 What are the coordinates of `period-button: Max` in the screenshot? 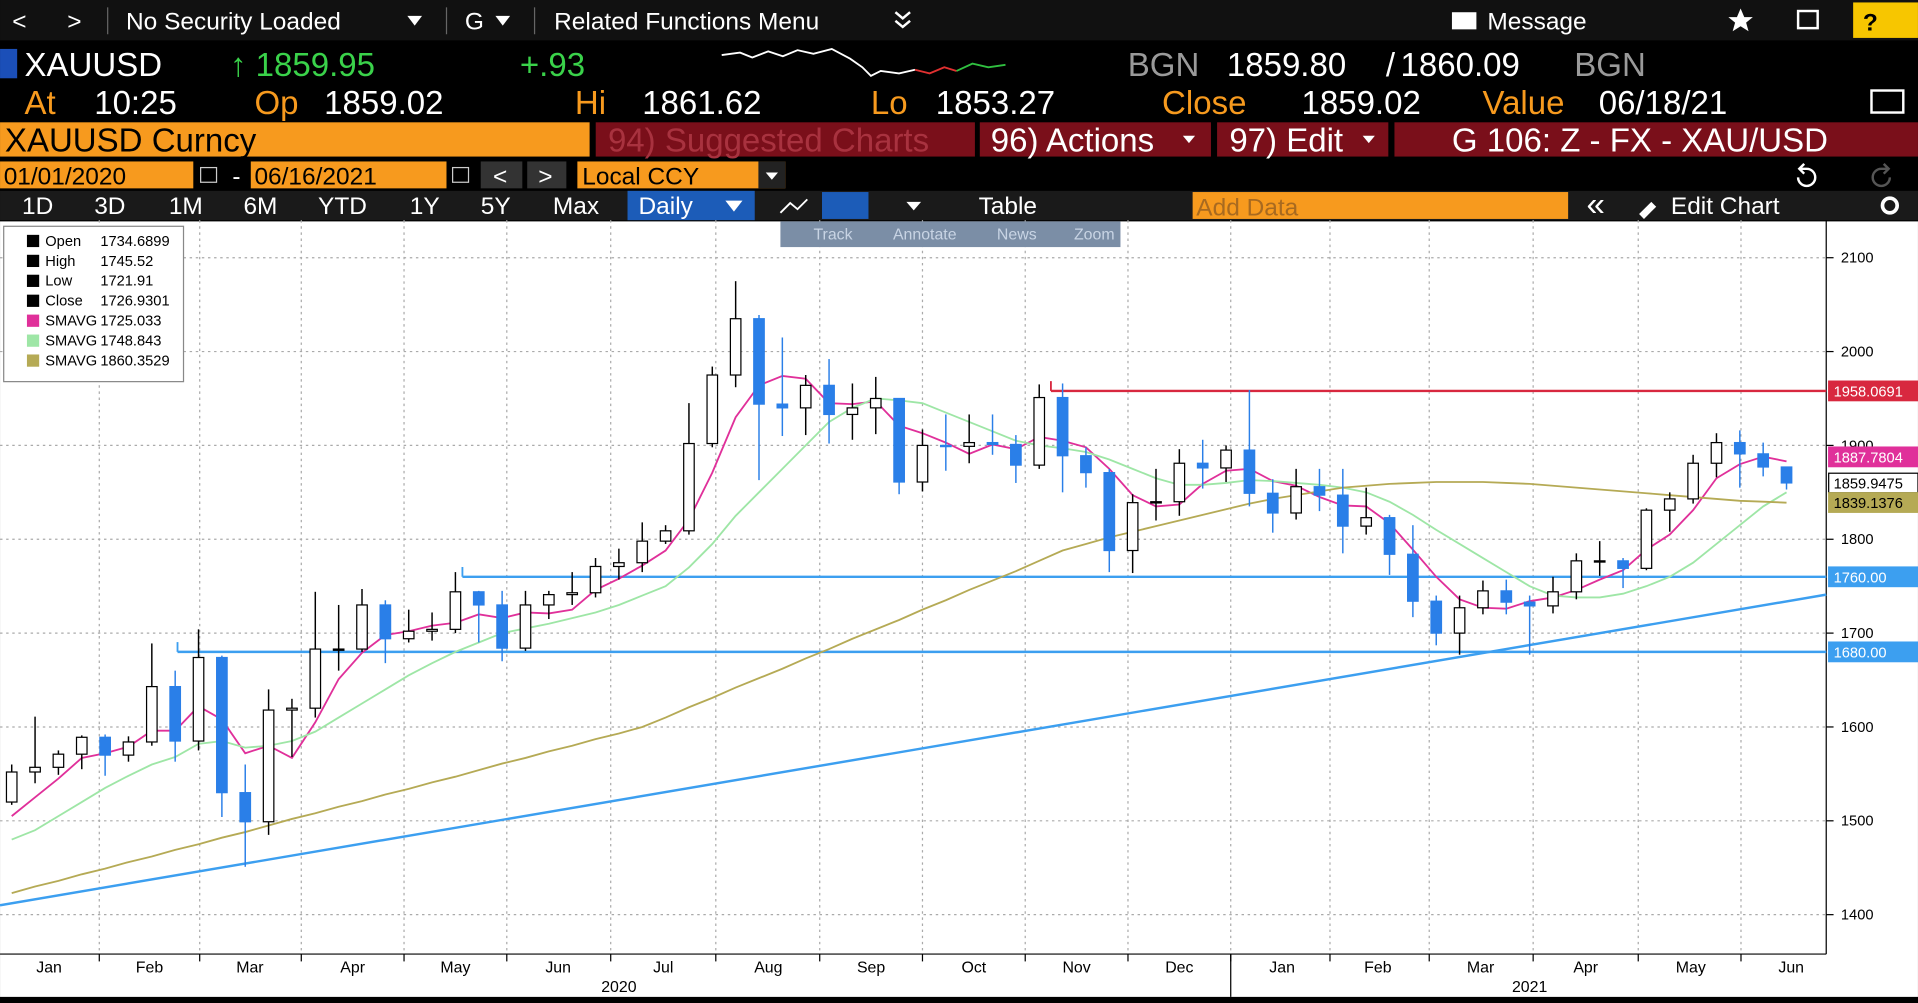 It's located at (576, 206).